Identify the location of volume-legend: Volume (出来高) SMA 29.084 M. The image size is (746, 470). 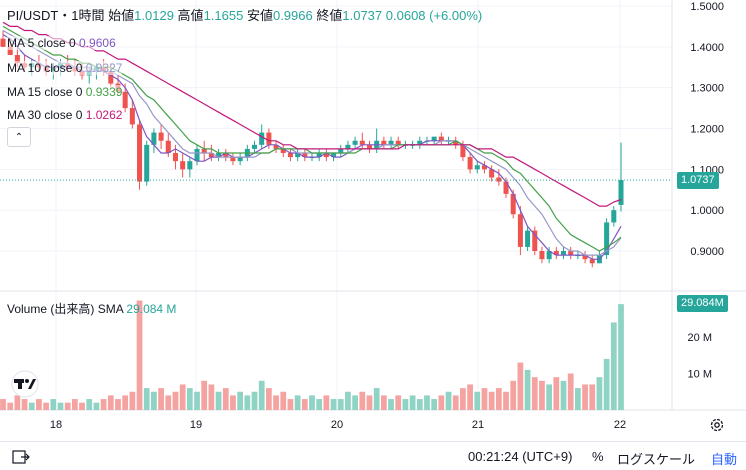
(91, 309).